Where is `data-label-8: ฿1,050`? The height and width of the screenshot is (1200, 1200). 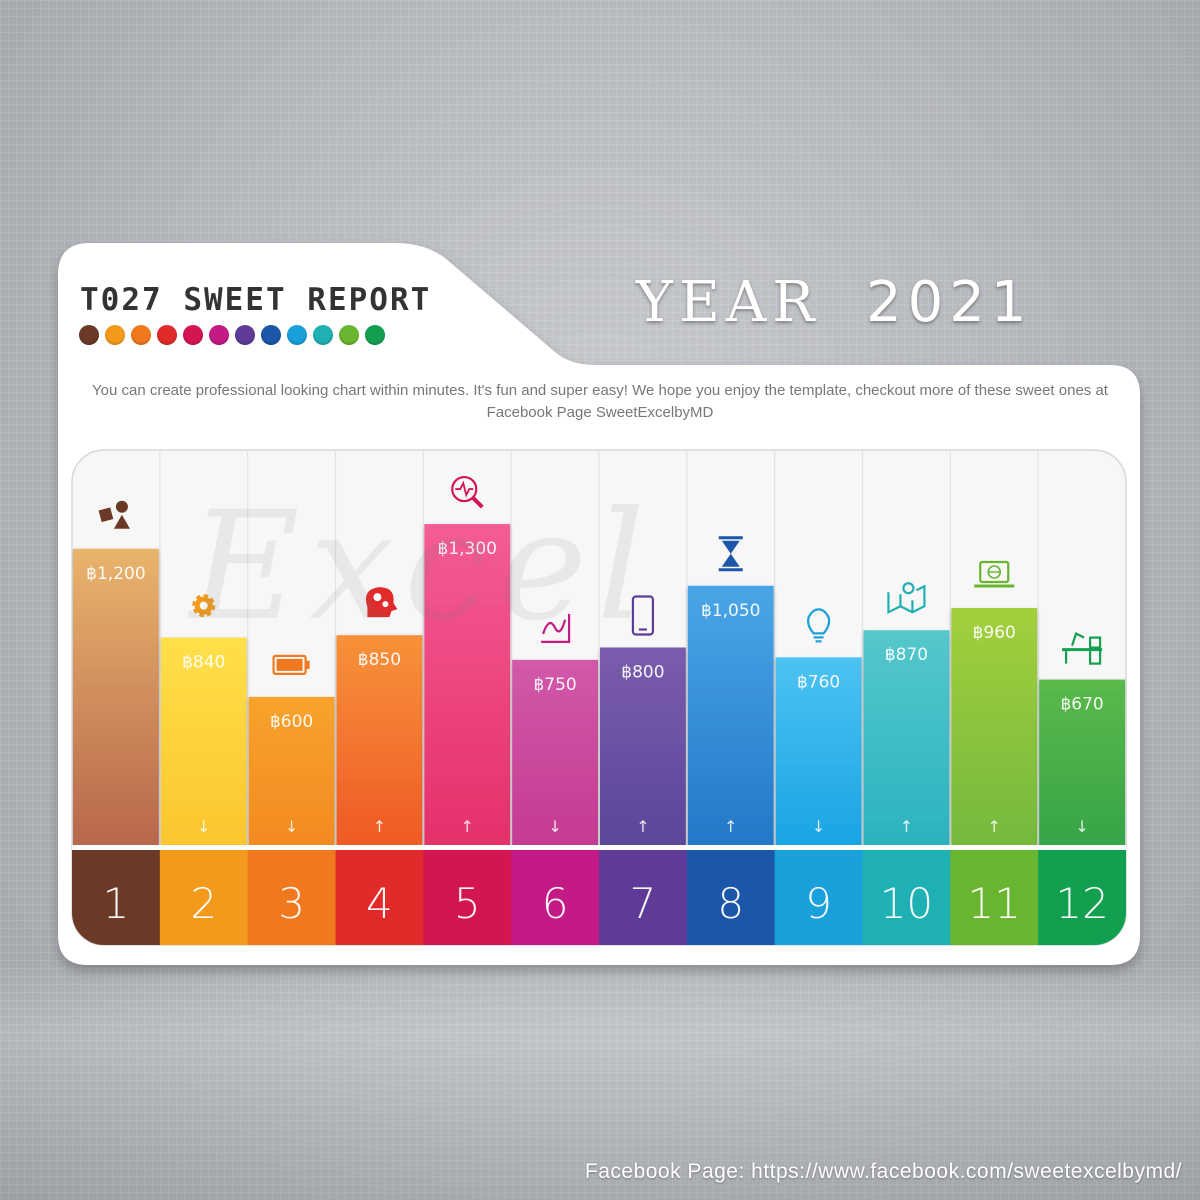
data-label-8: ฿1,050 is located at coordinates (730, 611).